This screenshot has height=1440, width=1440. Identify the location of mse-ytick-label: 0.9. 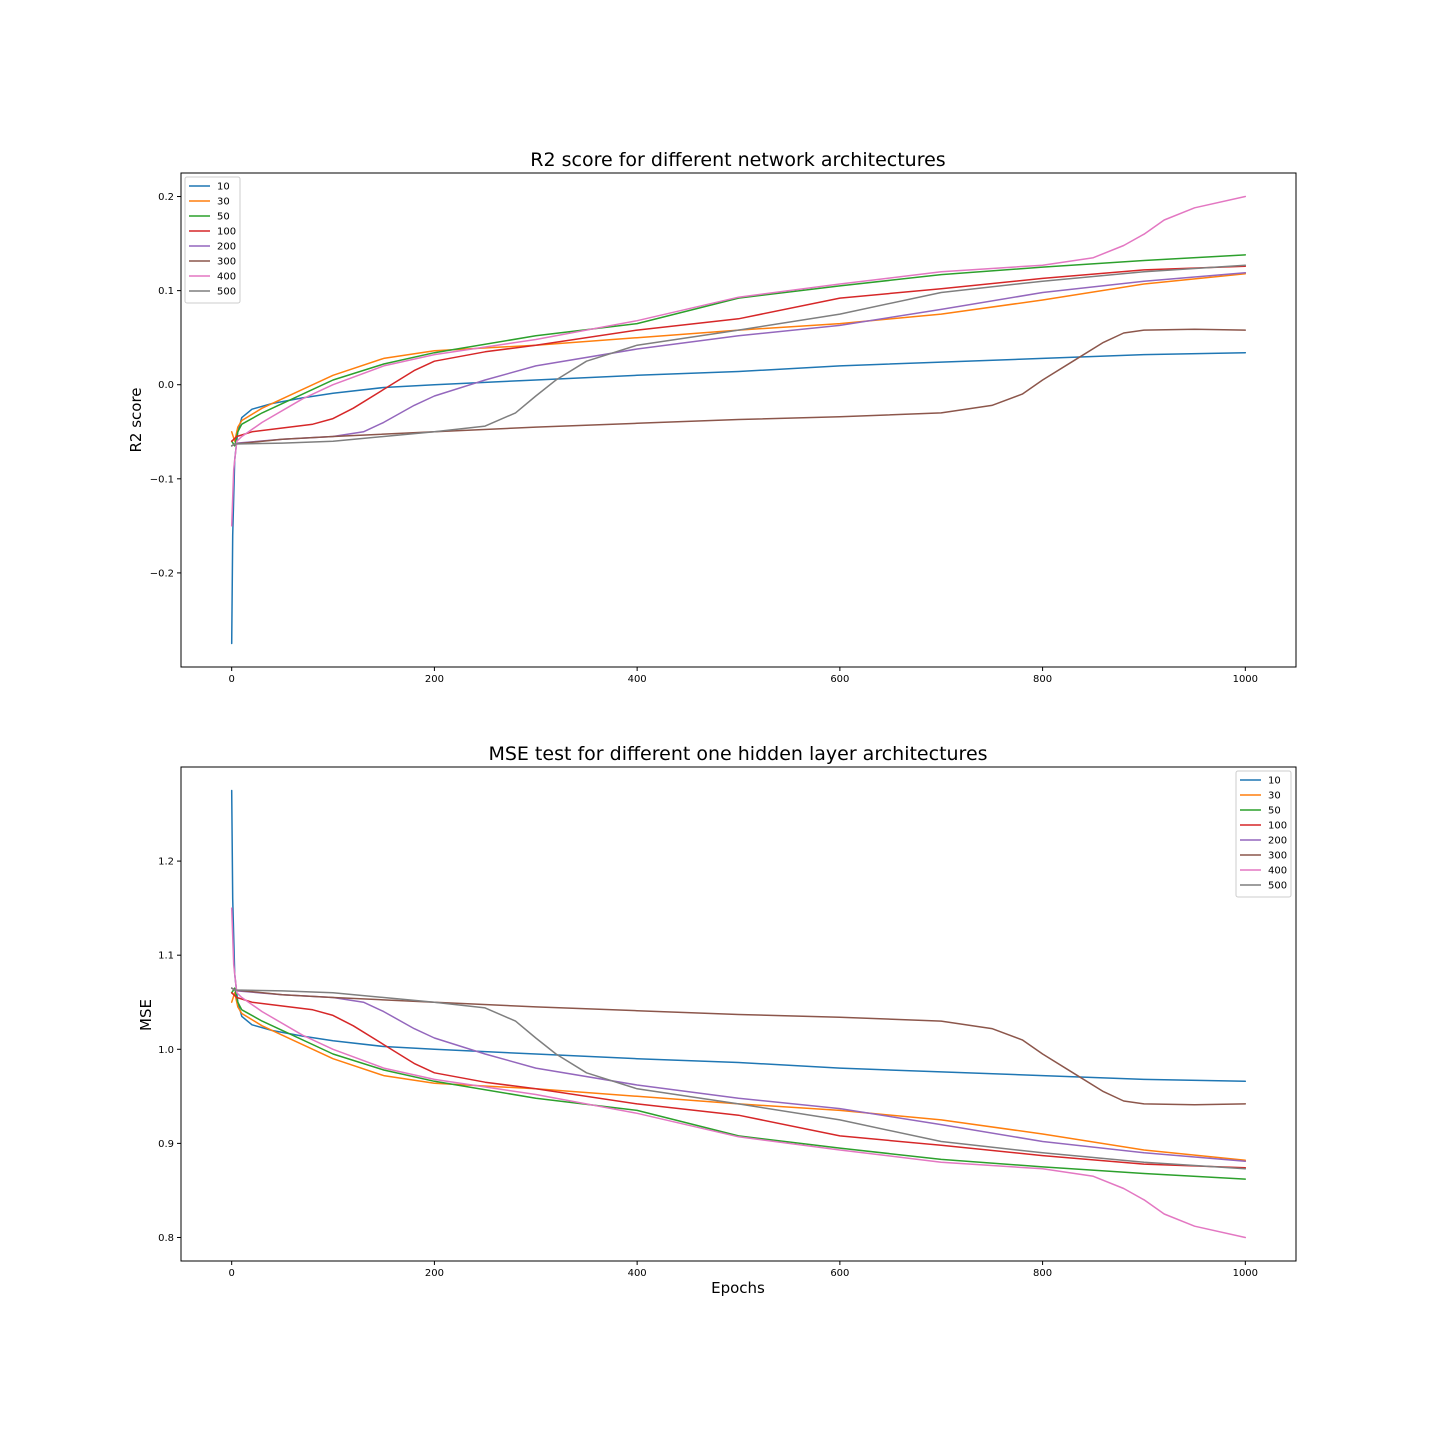
(166, 1144).